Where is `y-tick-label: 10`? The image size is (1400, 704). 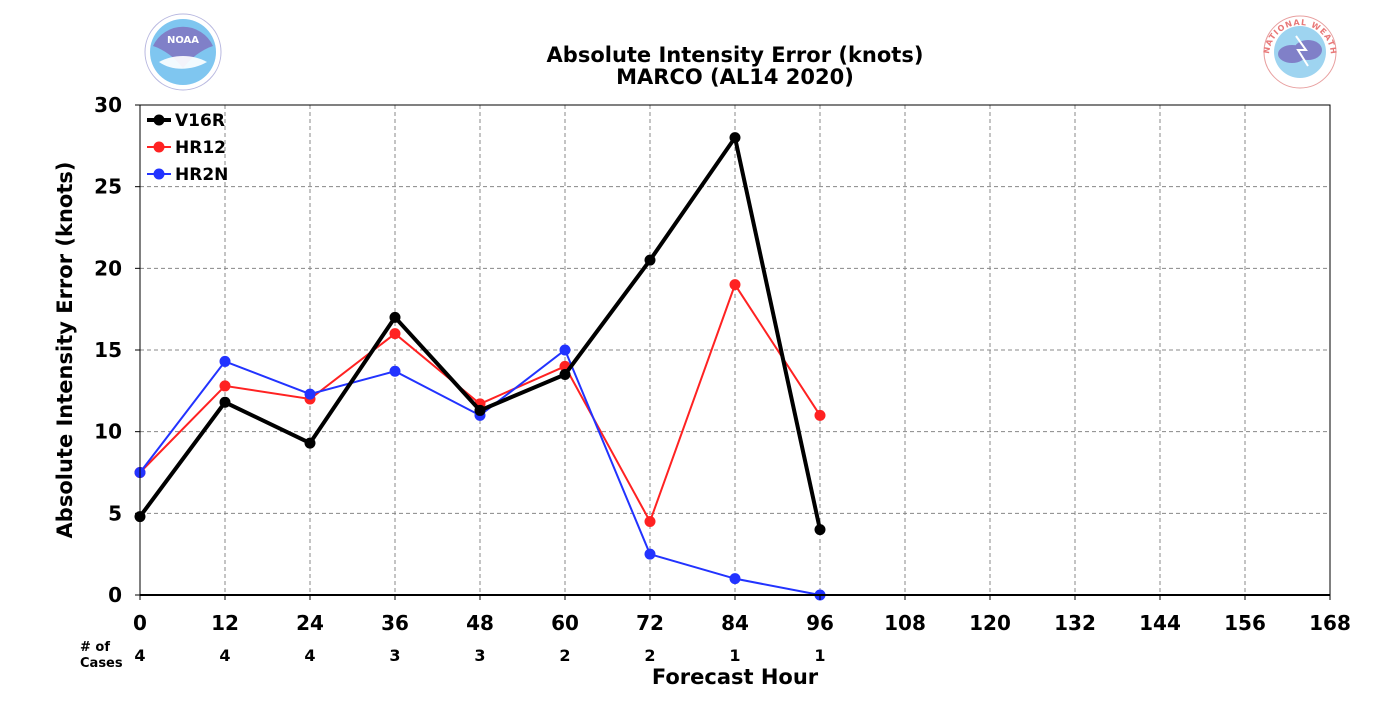 y-tick-label: 10 is located at coordinates (108, 432).